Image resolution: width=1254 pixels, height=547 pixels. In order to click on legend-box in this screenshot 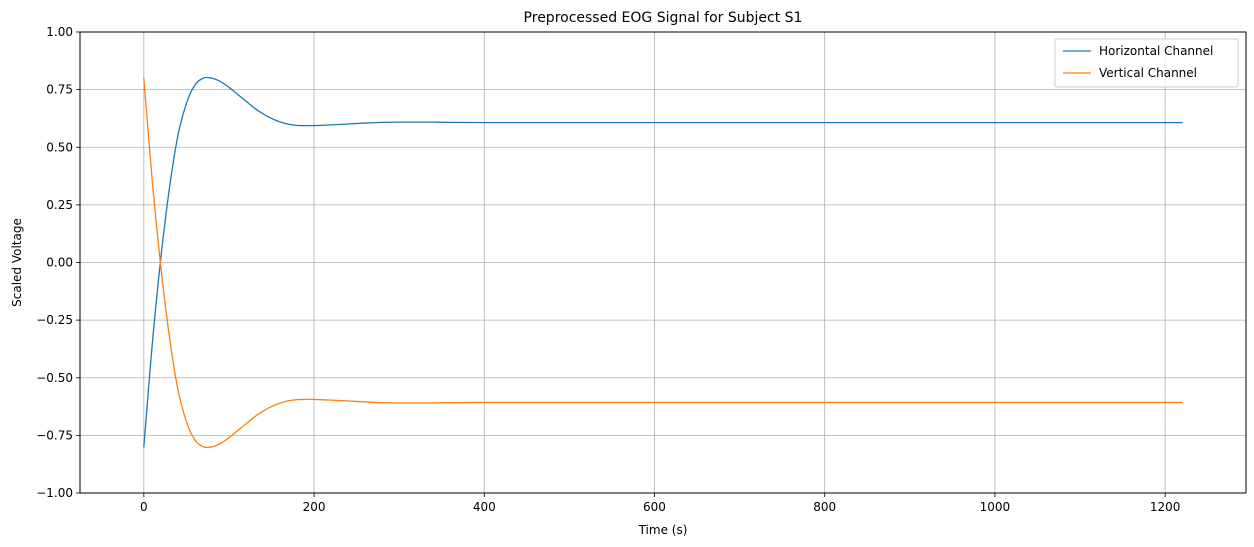, I will do `click(1146, 63)`.